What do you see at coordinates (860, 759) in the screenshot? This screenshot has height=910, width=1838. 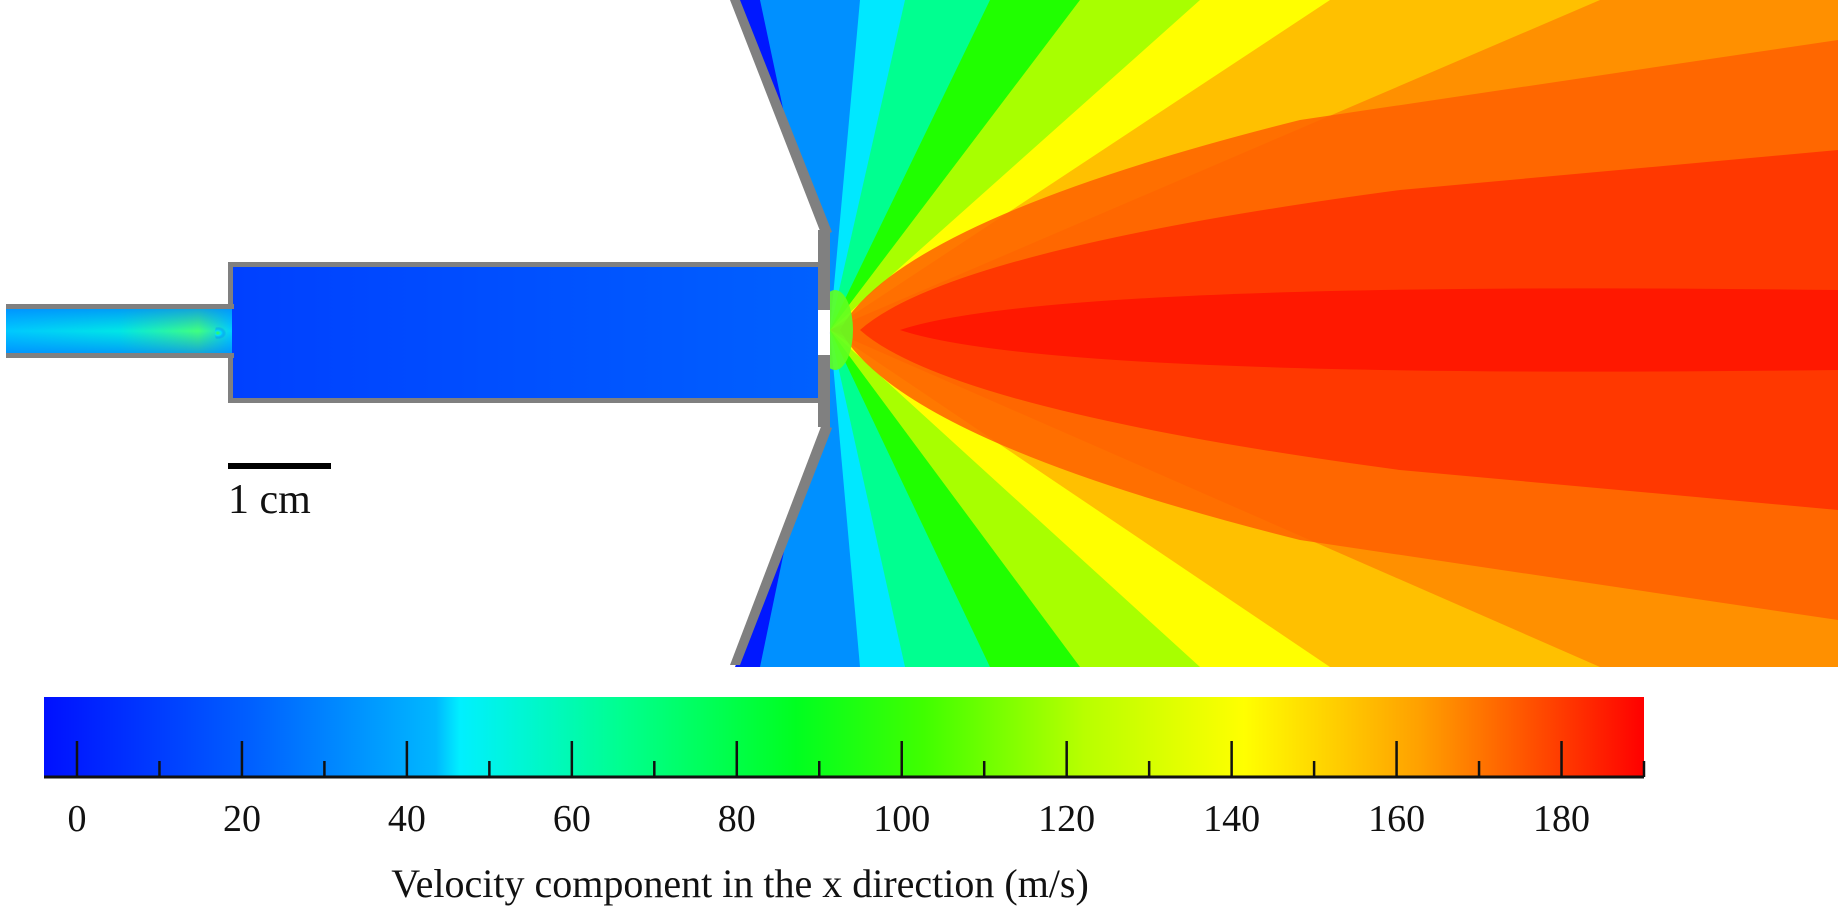 I see `colorbar-ticks` at bounding box center [860, 759].